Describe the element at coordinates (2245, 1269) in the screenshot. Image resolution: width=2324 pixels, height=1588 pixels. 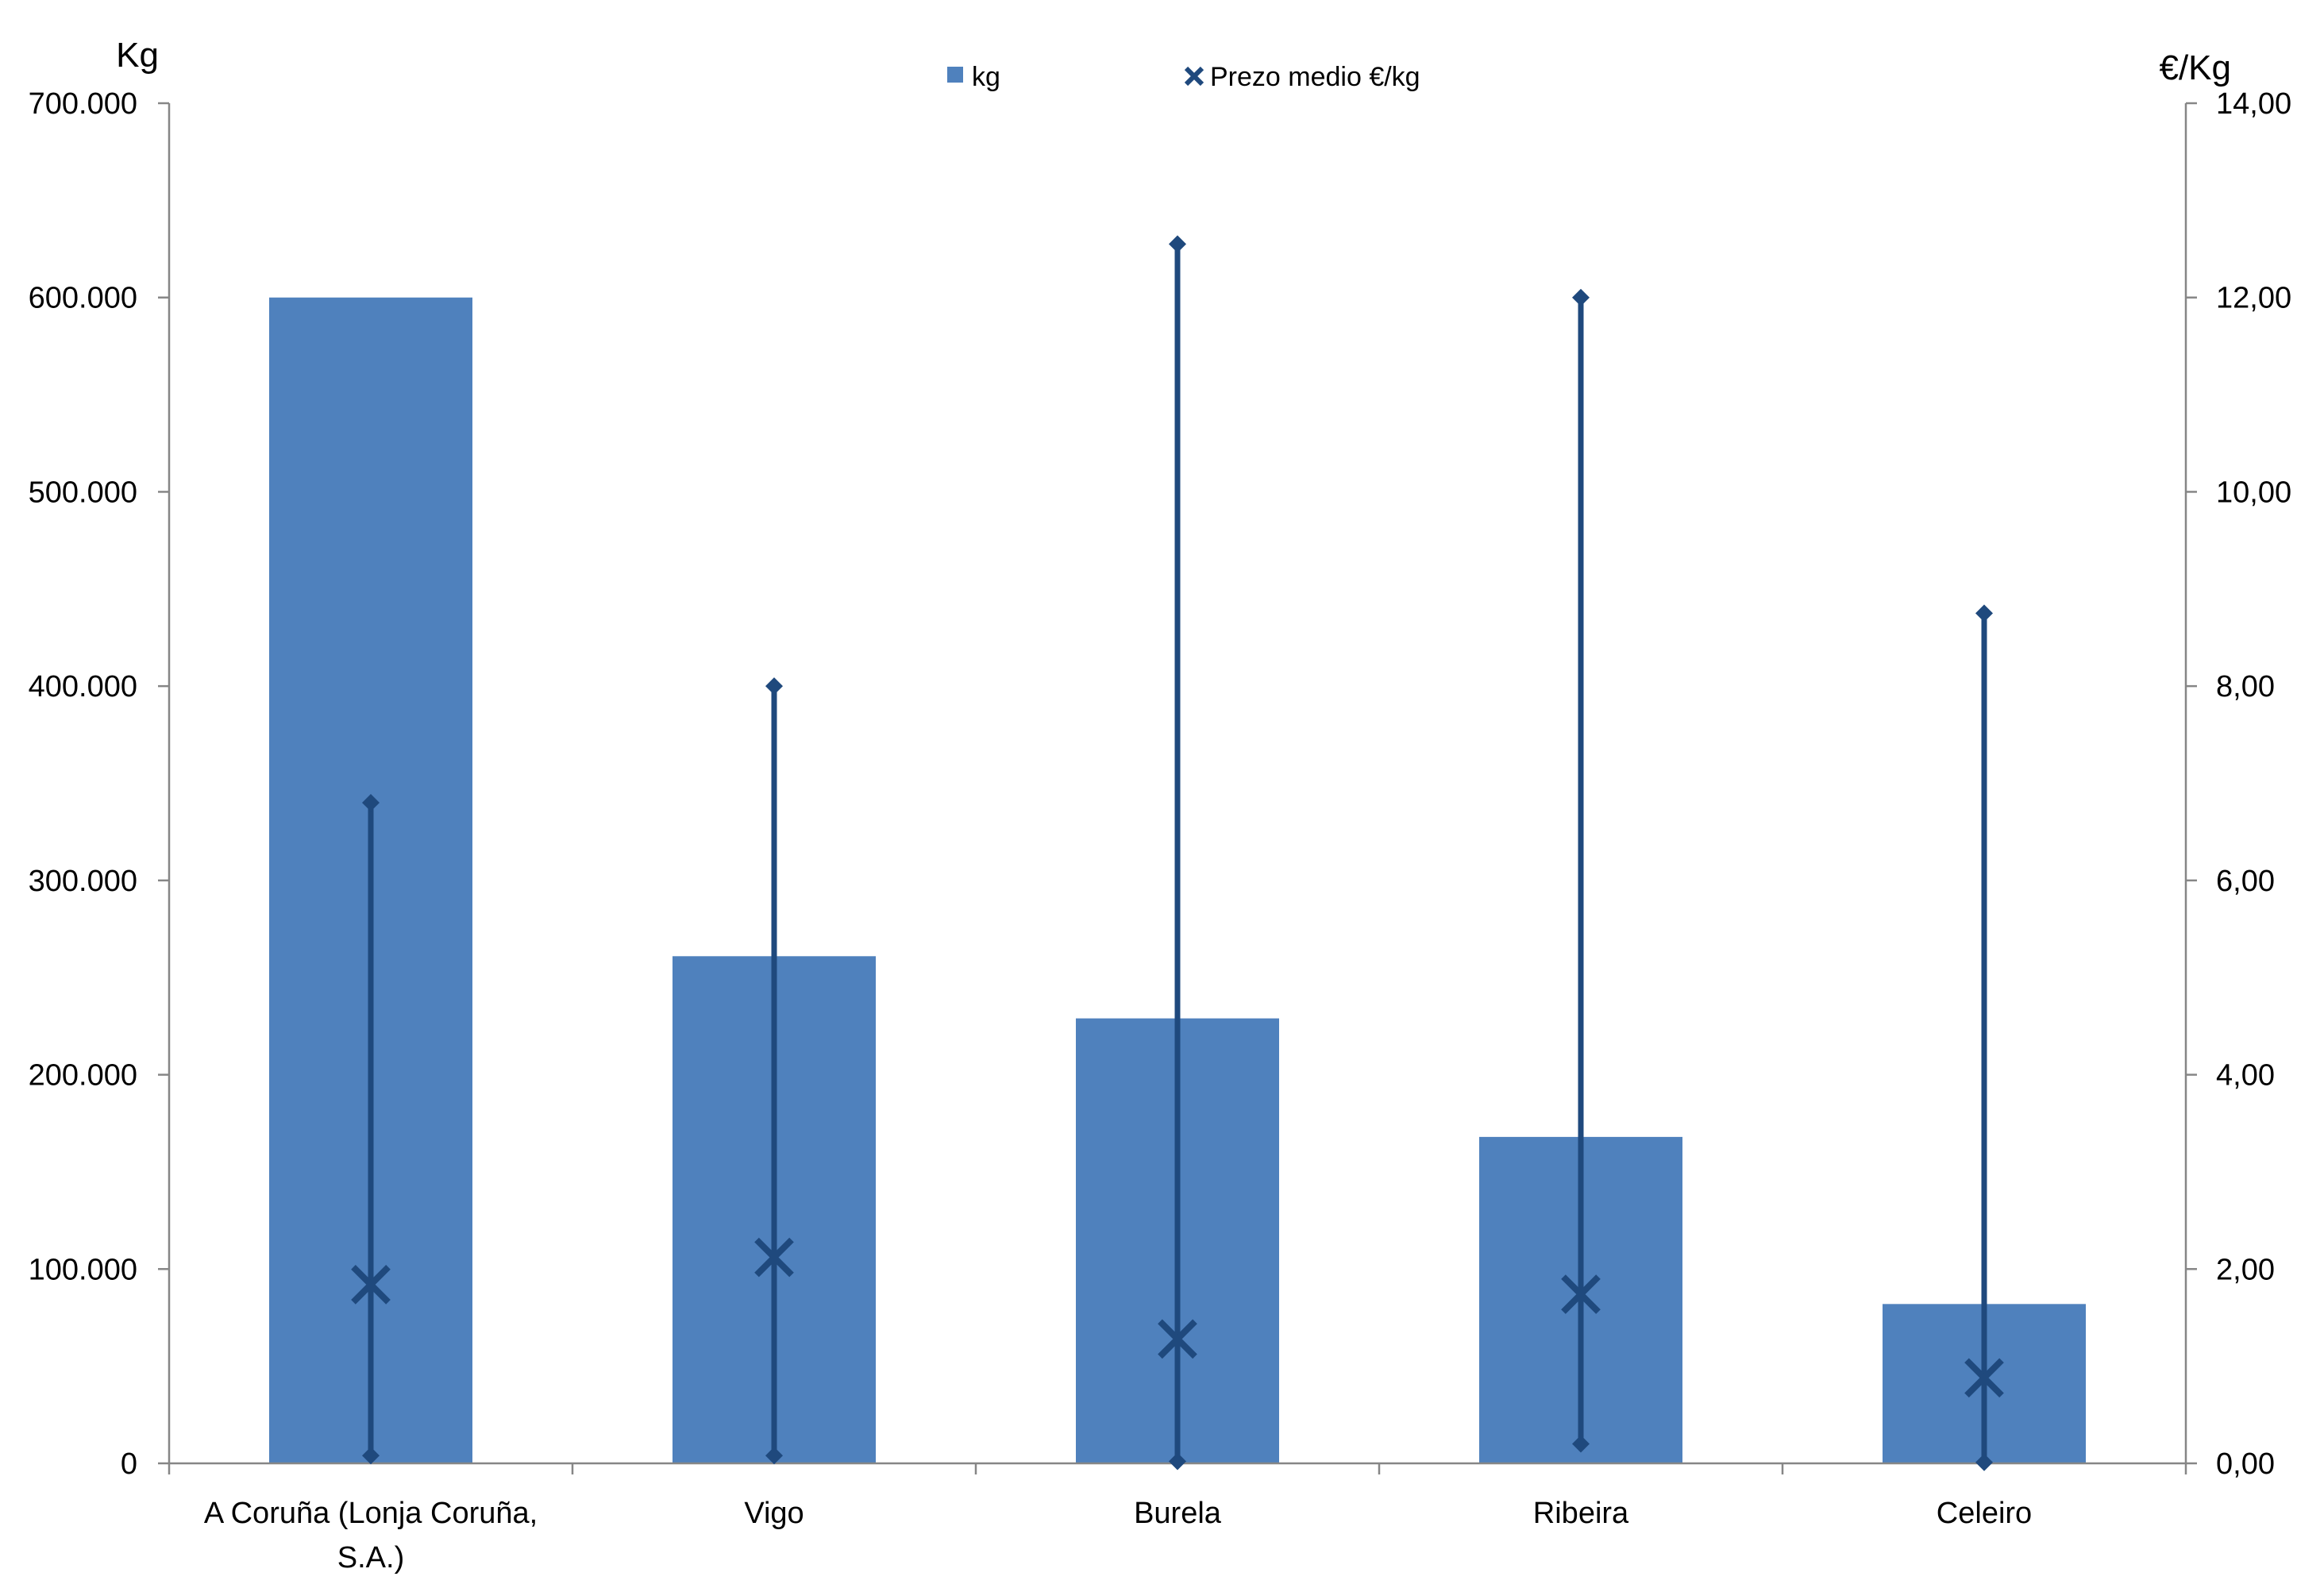
I see `right-tick-label: 2,00` at that location.